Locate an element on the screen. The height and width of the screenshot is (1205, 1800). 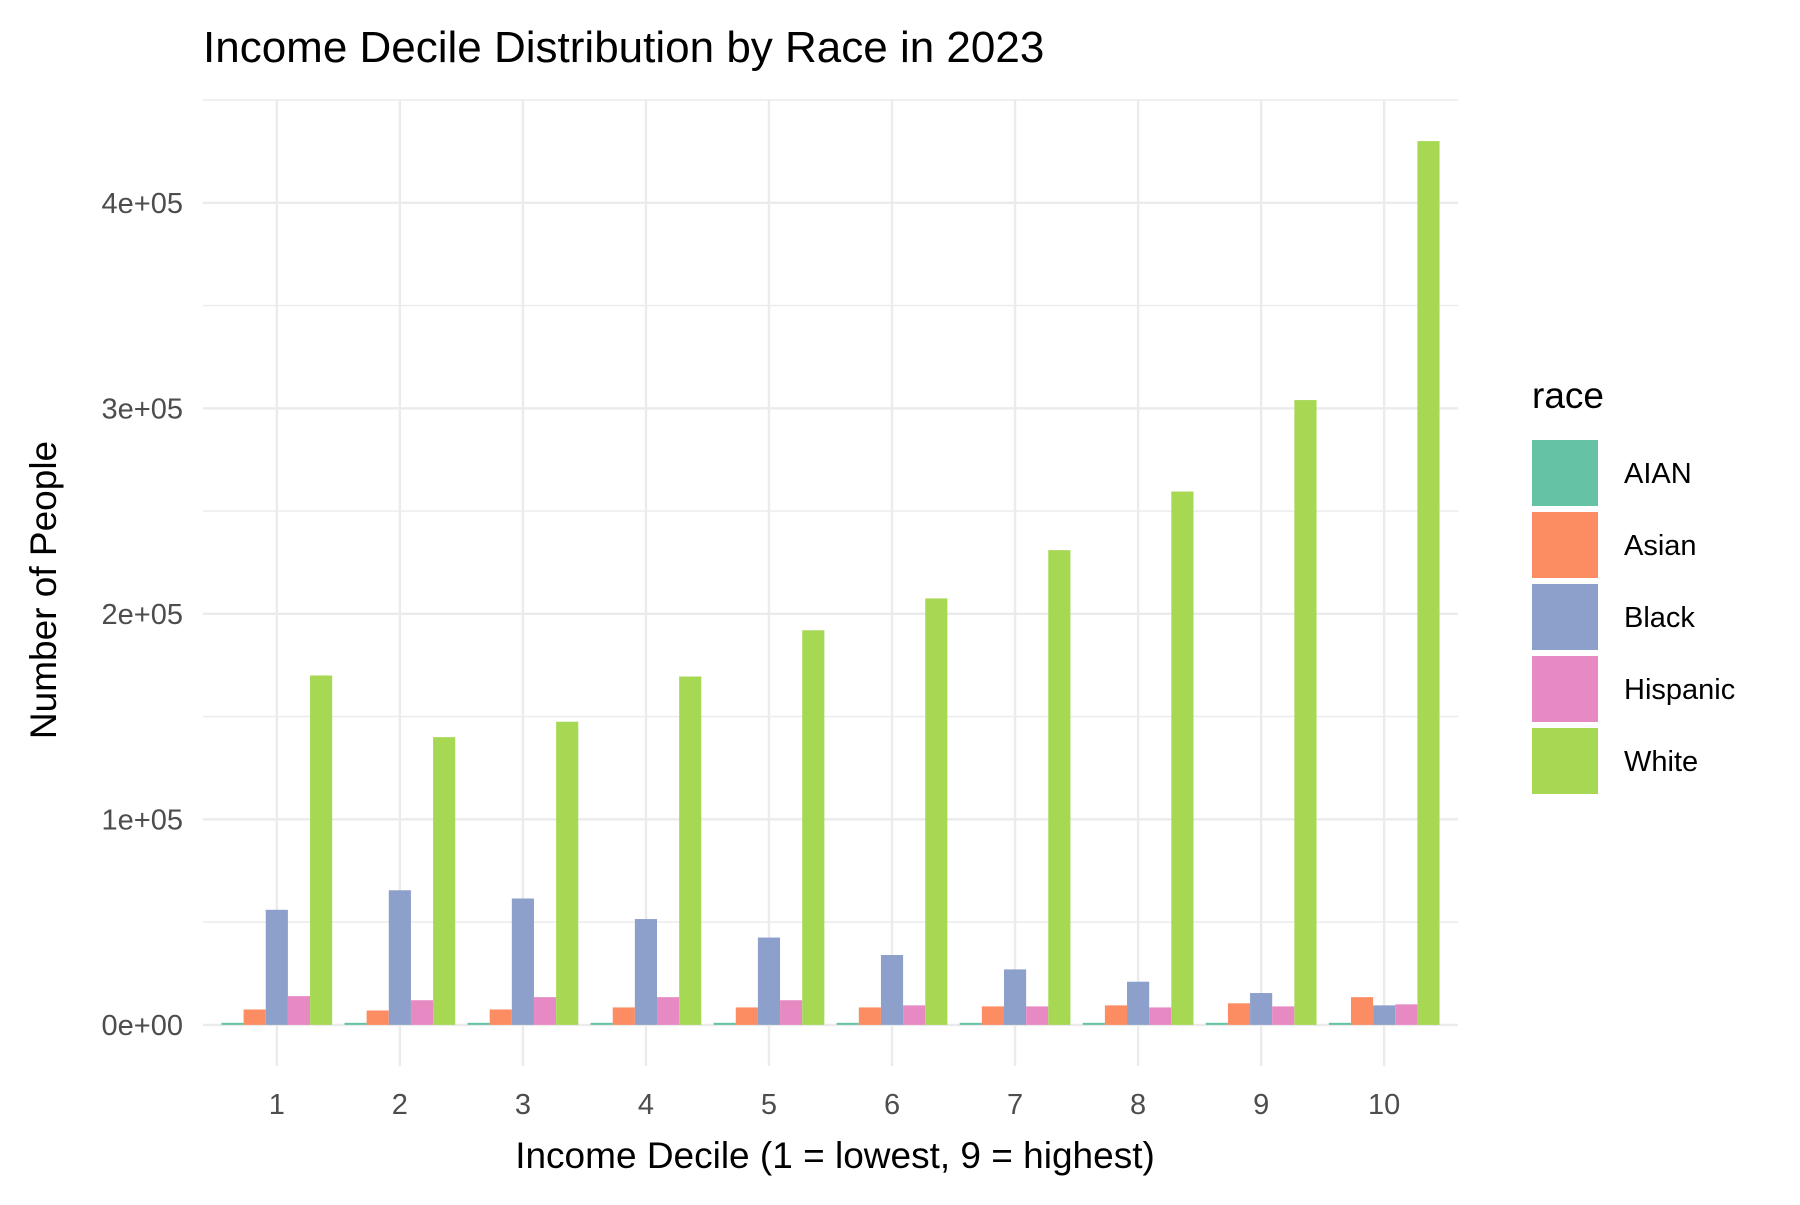
legend-label-black: Black is located at coordinates (1659, 618).